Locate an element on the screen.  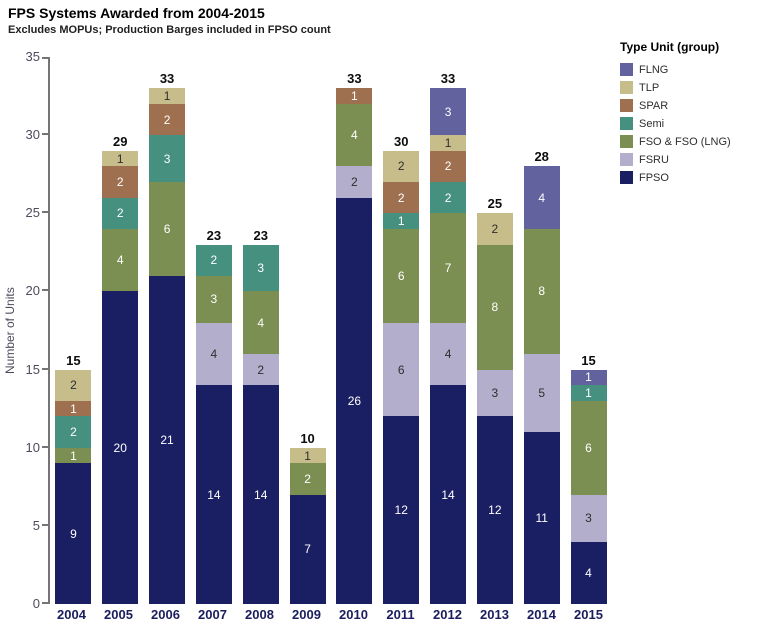
bar-segment-fpso-2015: 4 is located at coordinates (588, 572).